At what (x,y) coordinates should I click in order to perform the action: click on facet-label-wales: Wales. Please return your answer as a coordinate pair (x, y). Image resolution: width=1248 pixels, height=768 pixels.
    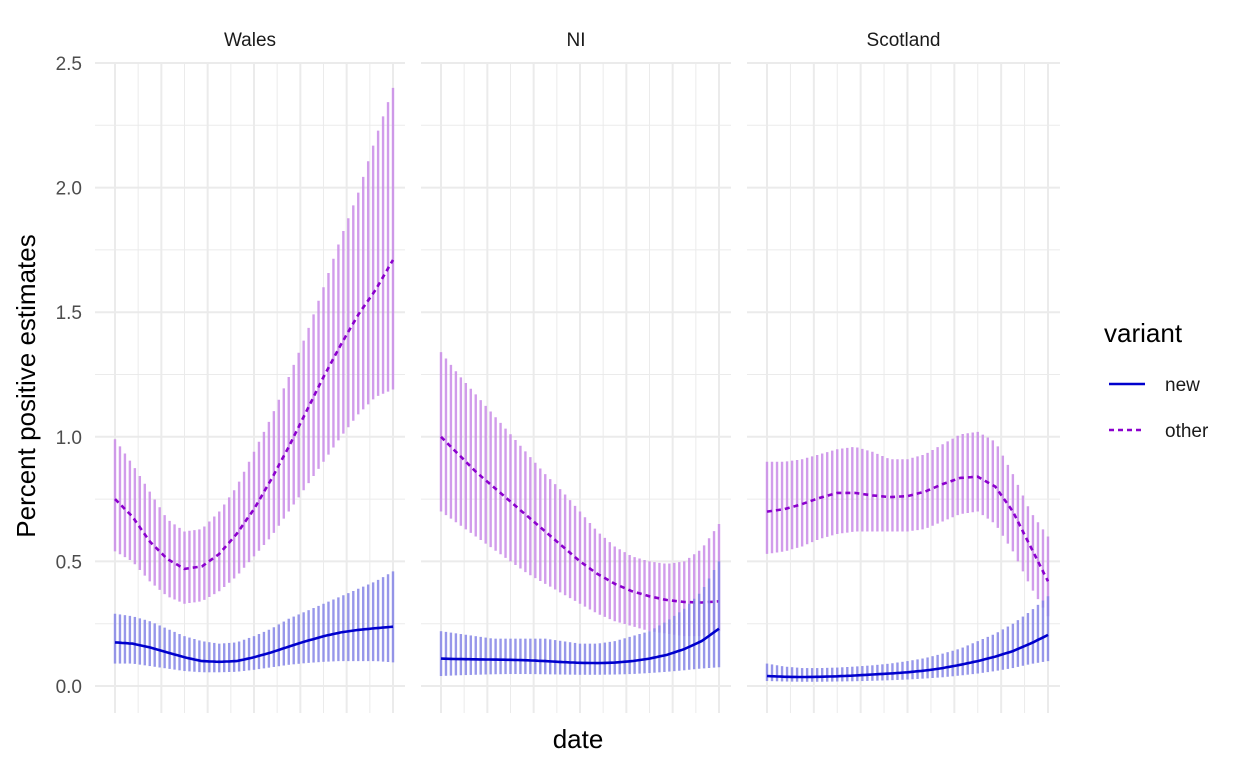
    Looking at the image, I should click on (250, 40).